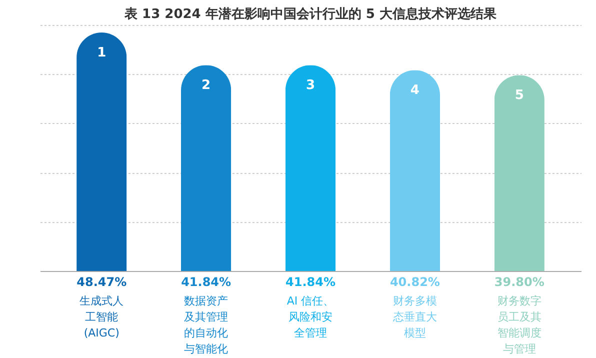 This screenshot has width=596, height=358. What do you see at coordinates (415, 90) in the screenshot?
I see `annotation: 4` at bounding box center [415, 90].